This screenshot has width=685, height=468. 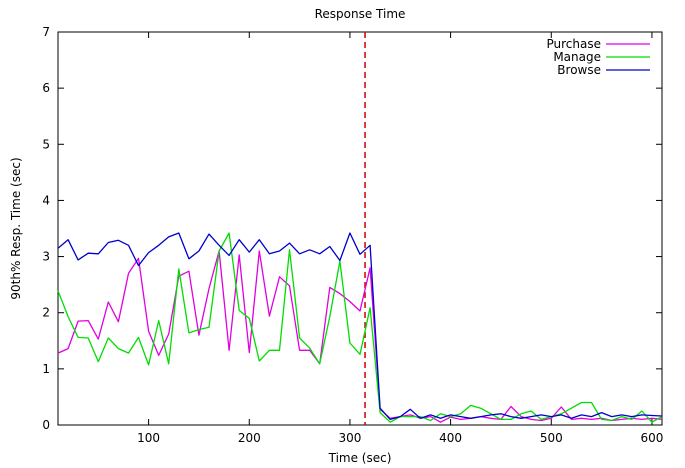 I want to click on legend-label-manage: Manage, so click(x=577, y=57).